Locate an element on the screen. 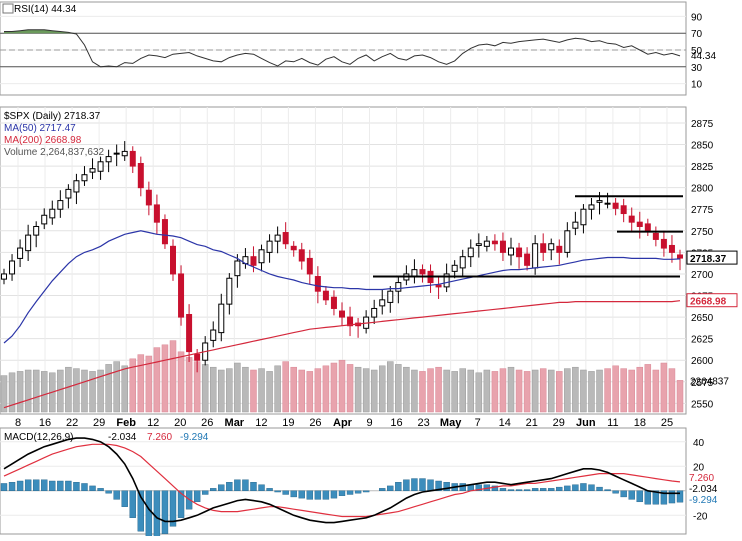 The image size is (742, 541). price-tick-label: 2825 is located at coordinates (702, 167).